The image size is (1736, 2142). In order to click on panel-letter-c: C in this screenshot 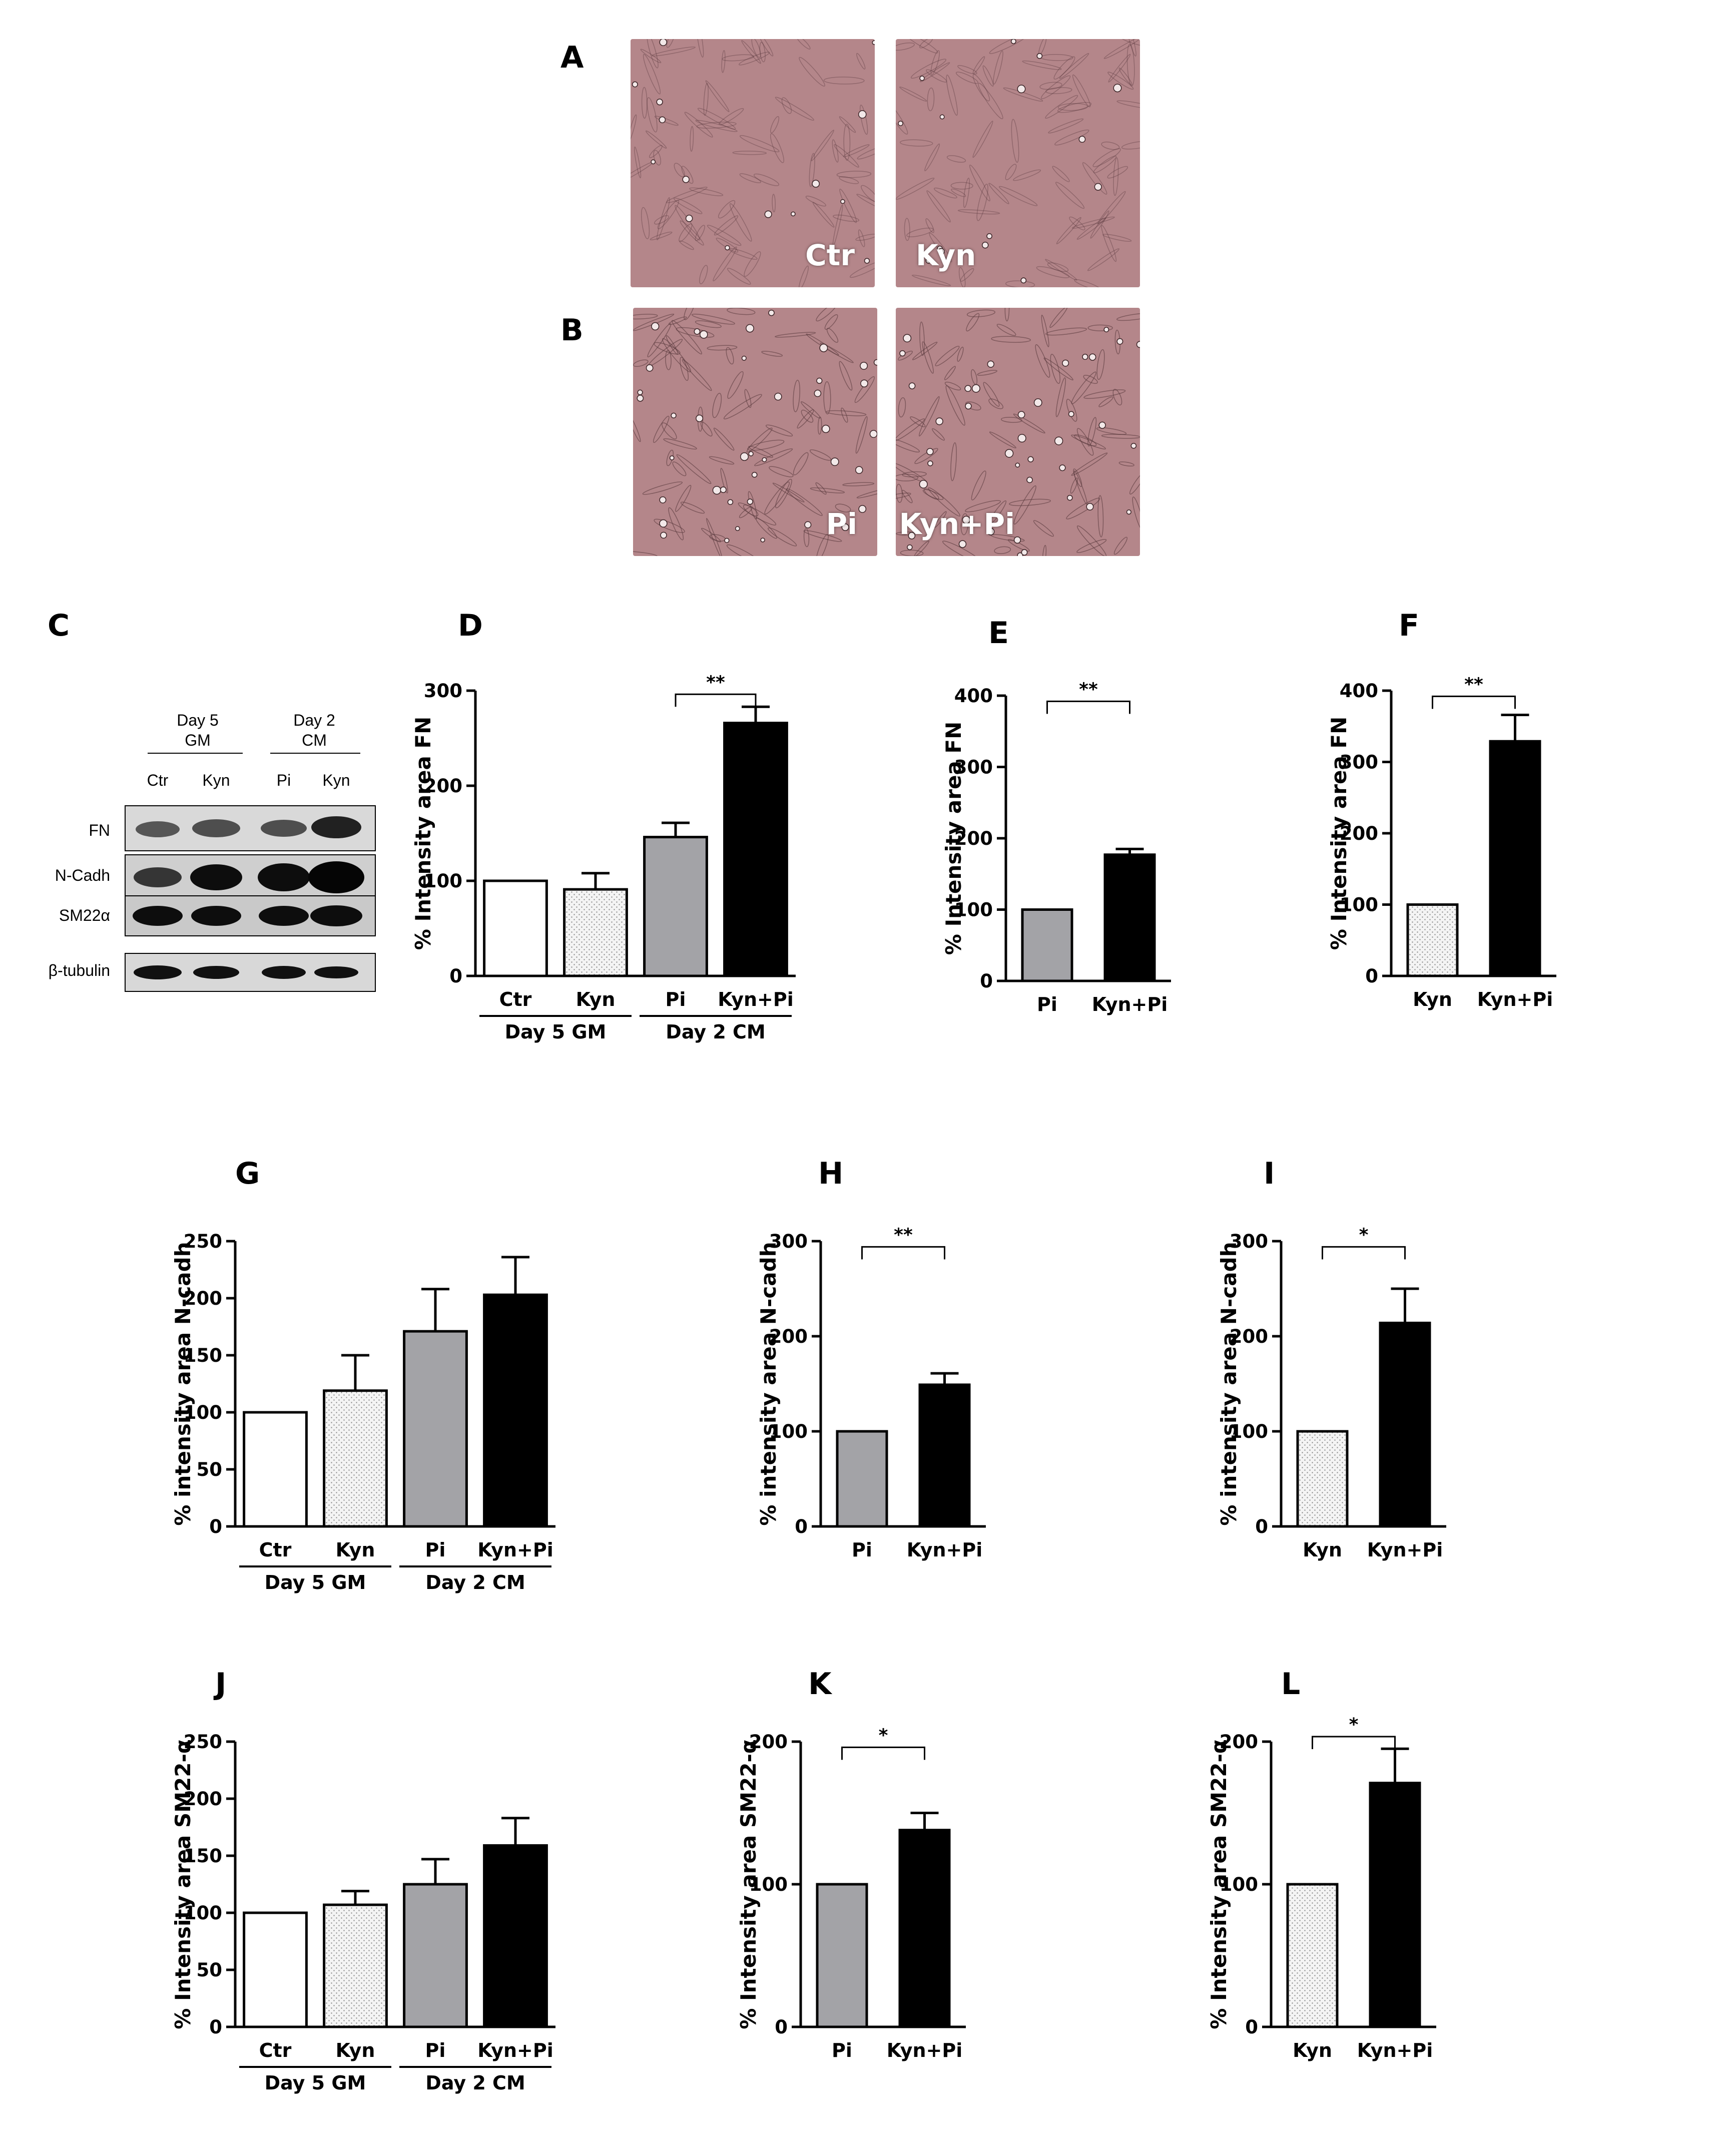, I will do `click(59, 625)`.